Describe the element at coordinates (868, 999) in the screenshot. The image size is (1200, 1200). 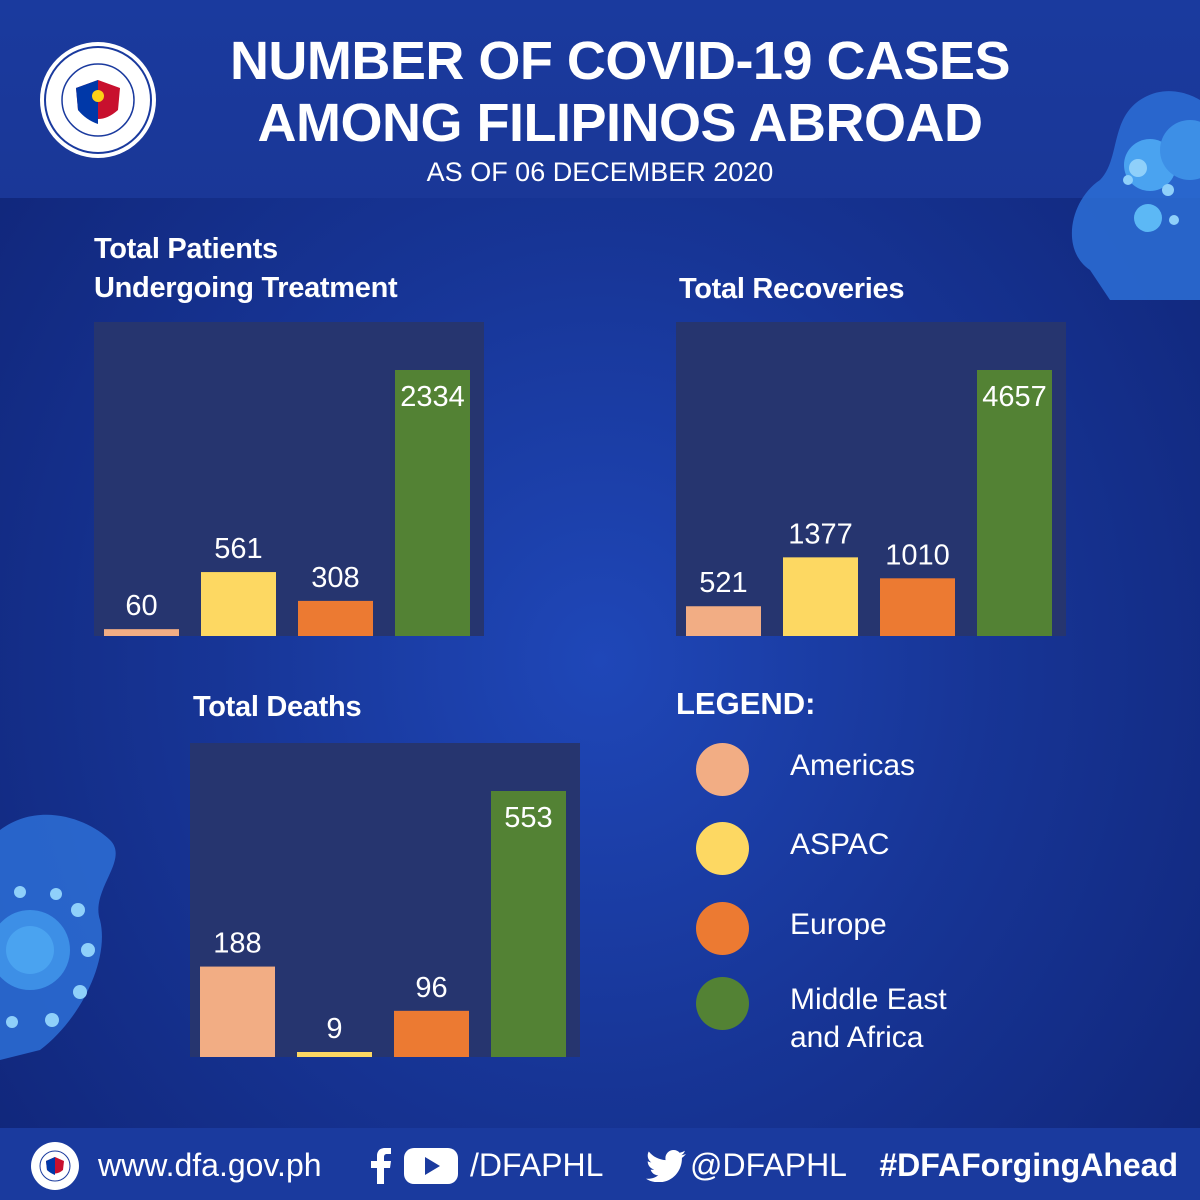
I see `legend-label-middle-east-africa-line-1: Middle East` at that location.